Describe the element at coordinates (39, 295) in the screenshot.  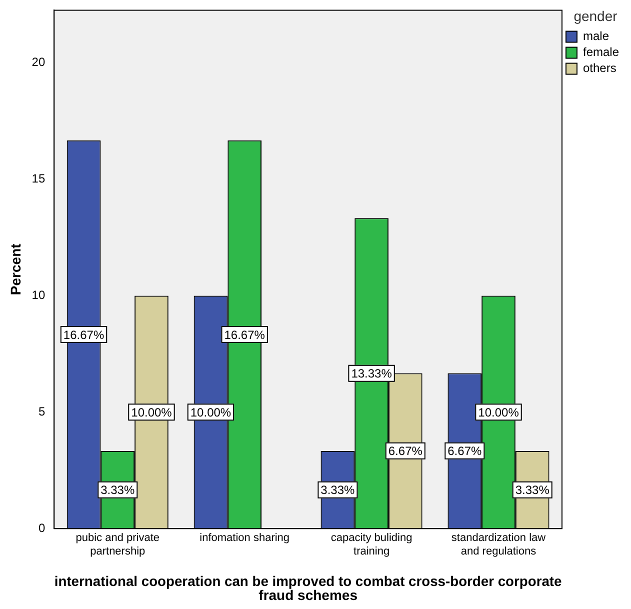
I see `y-tick-label: 10` at that location.